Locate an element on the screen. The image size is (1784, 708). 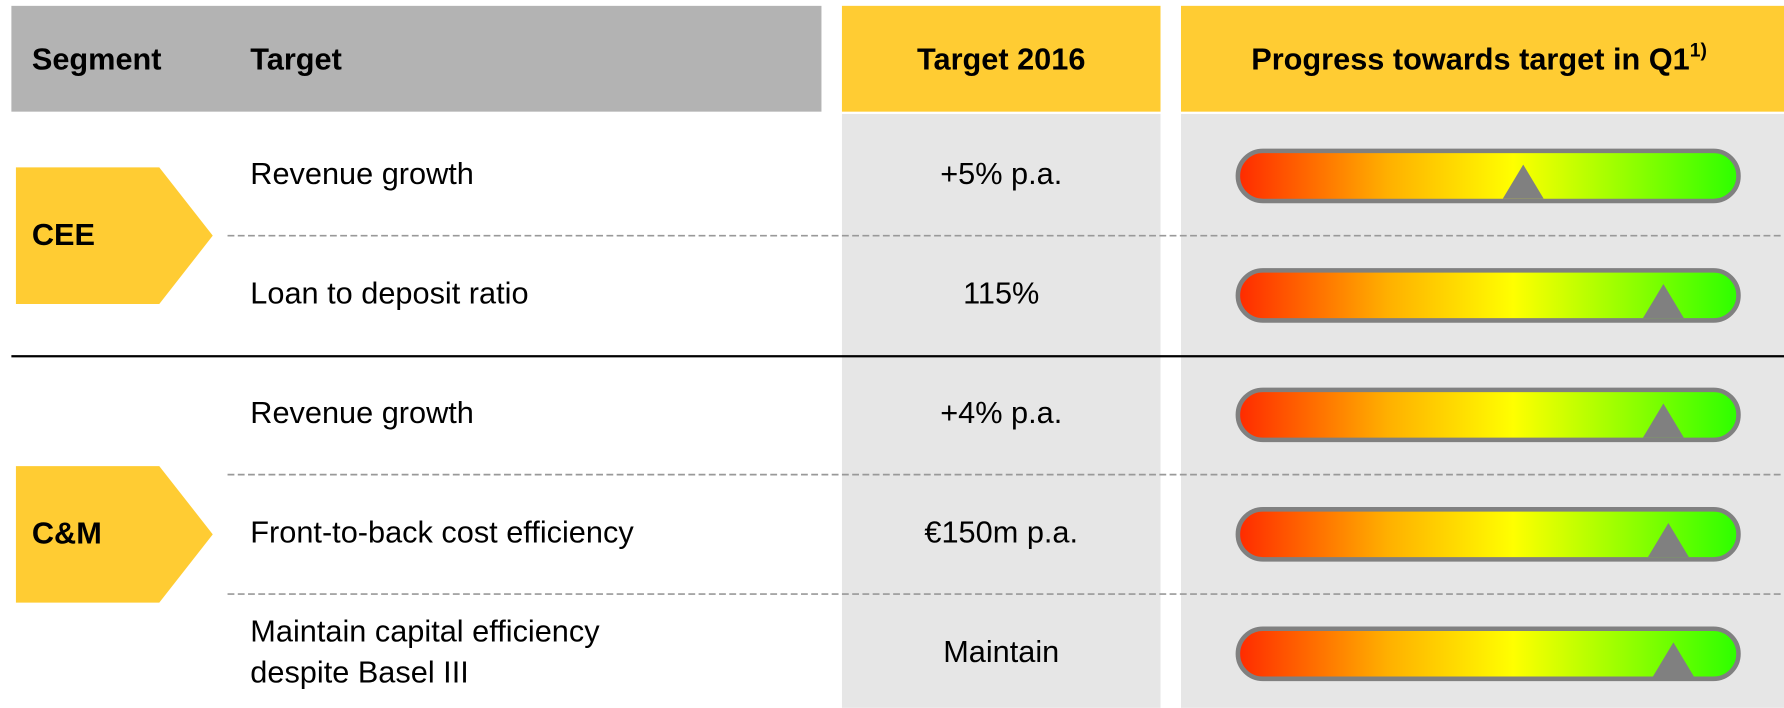
segment-label: CEE is located at coordinates (63, 234).